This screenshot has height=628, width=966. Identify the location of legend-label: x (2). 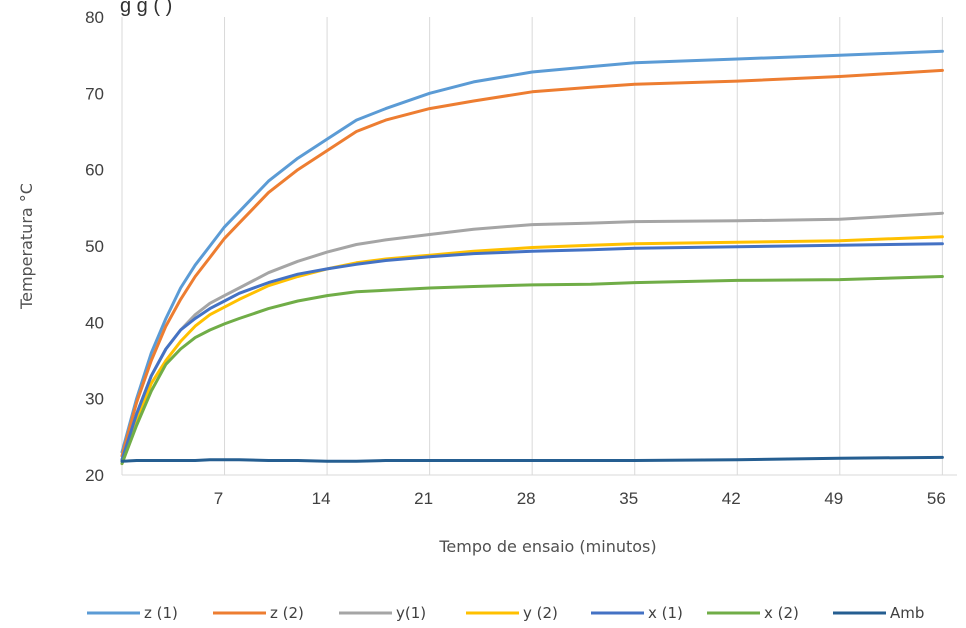
(781, 613).